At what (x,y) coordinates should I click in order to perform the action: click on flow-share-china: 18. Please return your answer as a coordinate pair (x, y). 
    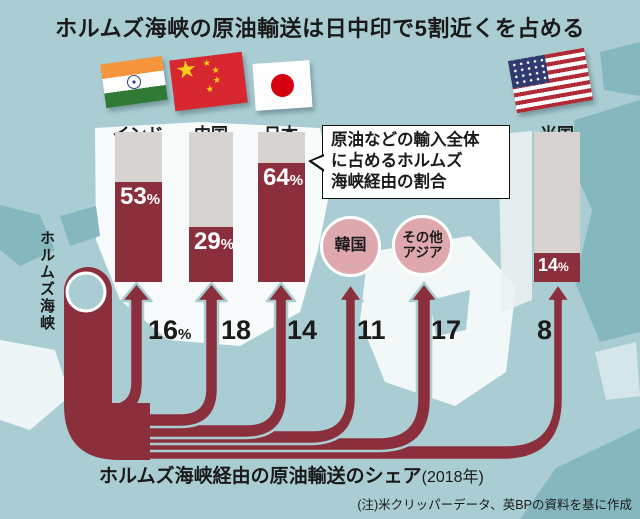
    Looking at the image, I should click on (236, 330).